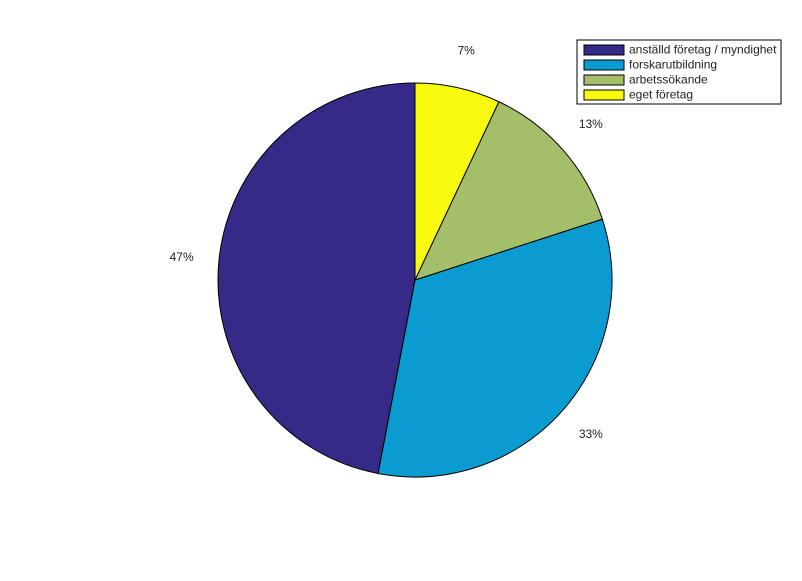  Describe the element at coordinates (661, 95) in the screenshot. I see `legend-label: eget företag` at that location.